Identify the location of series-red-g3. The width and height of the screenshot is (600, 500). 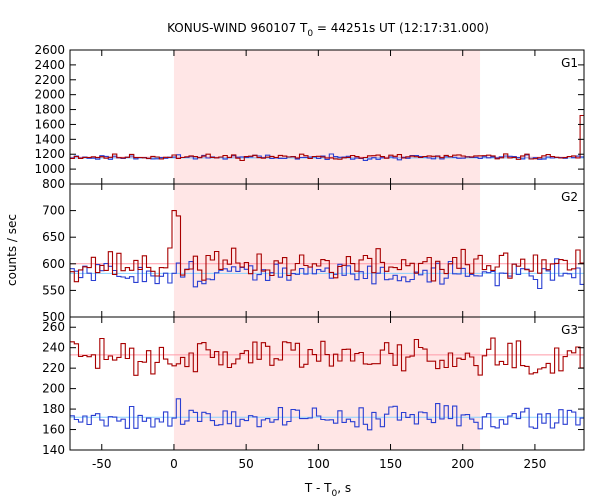
(327, 356).